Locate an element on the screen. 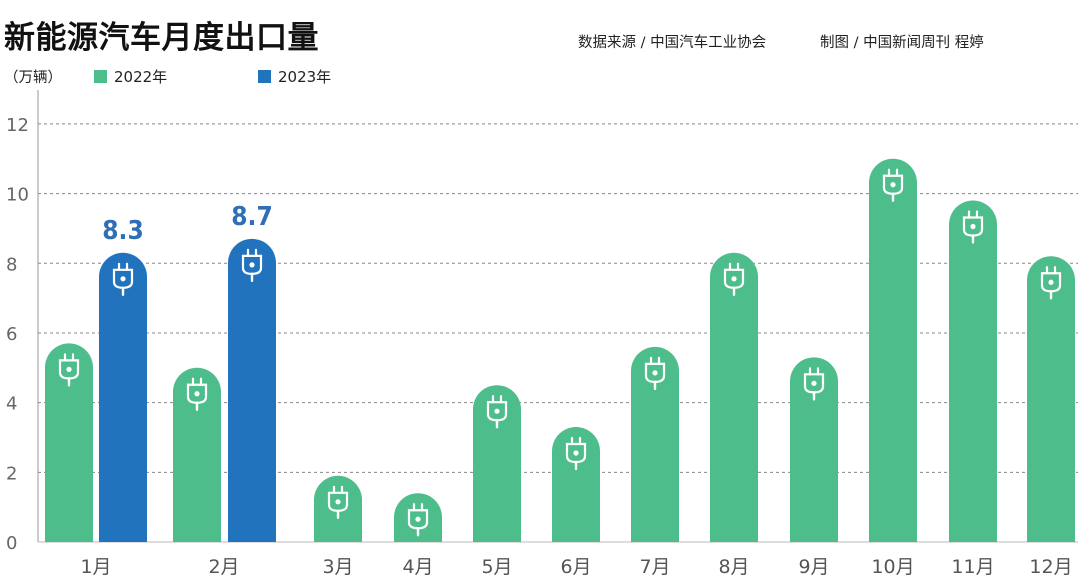  x-tick-label-8月: 8月 is located at coordinates (733, 567).